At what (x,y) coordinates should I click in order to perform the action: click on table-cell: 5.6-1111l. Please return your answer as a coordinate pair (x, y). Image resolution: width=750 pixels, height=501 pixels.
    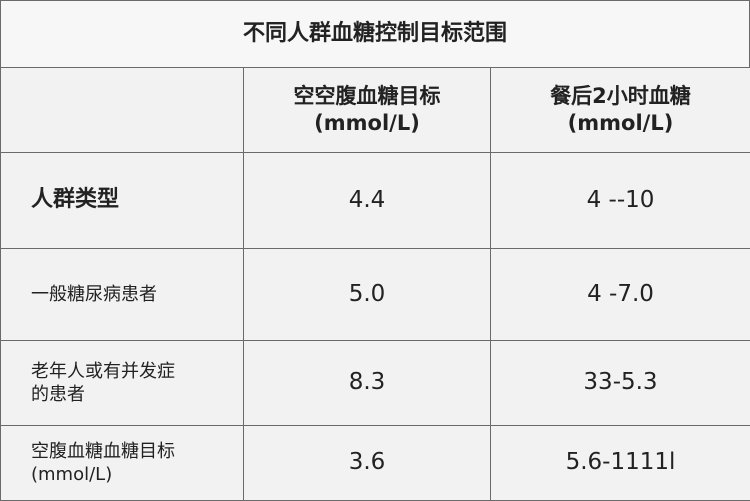
    Looking at the image, I should click on (620, 463).